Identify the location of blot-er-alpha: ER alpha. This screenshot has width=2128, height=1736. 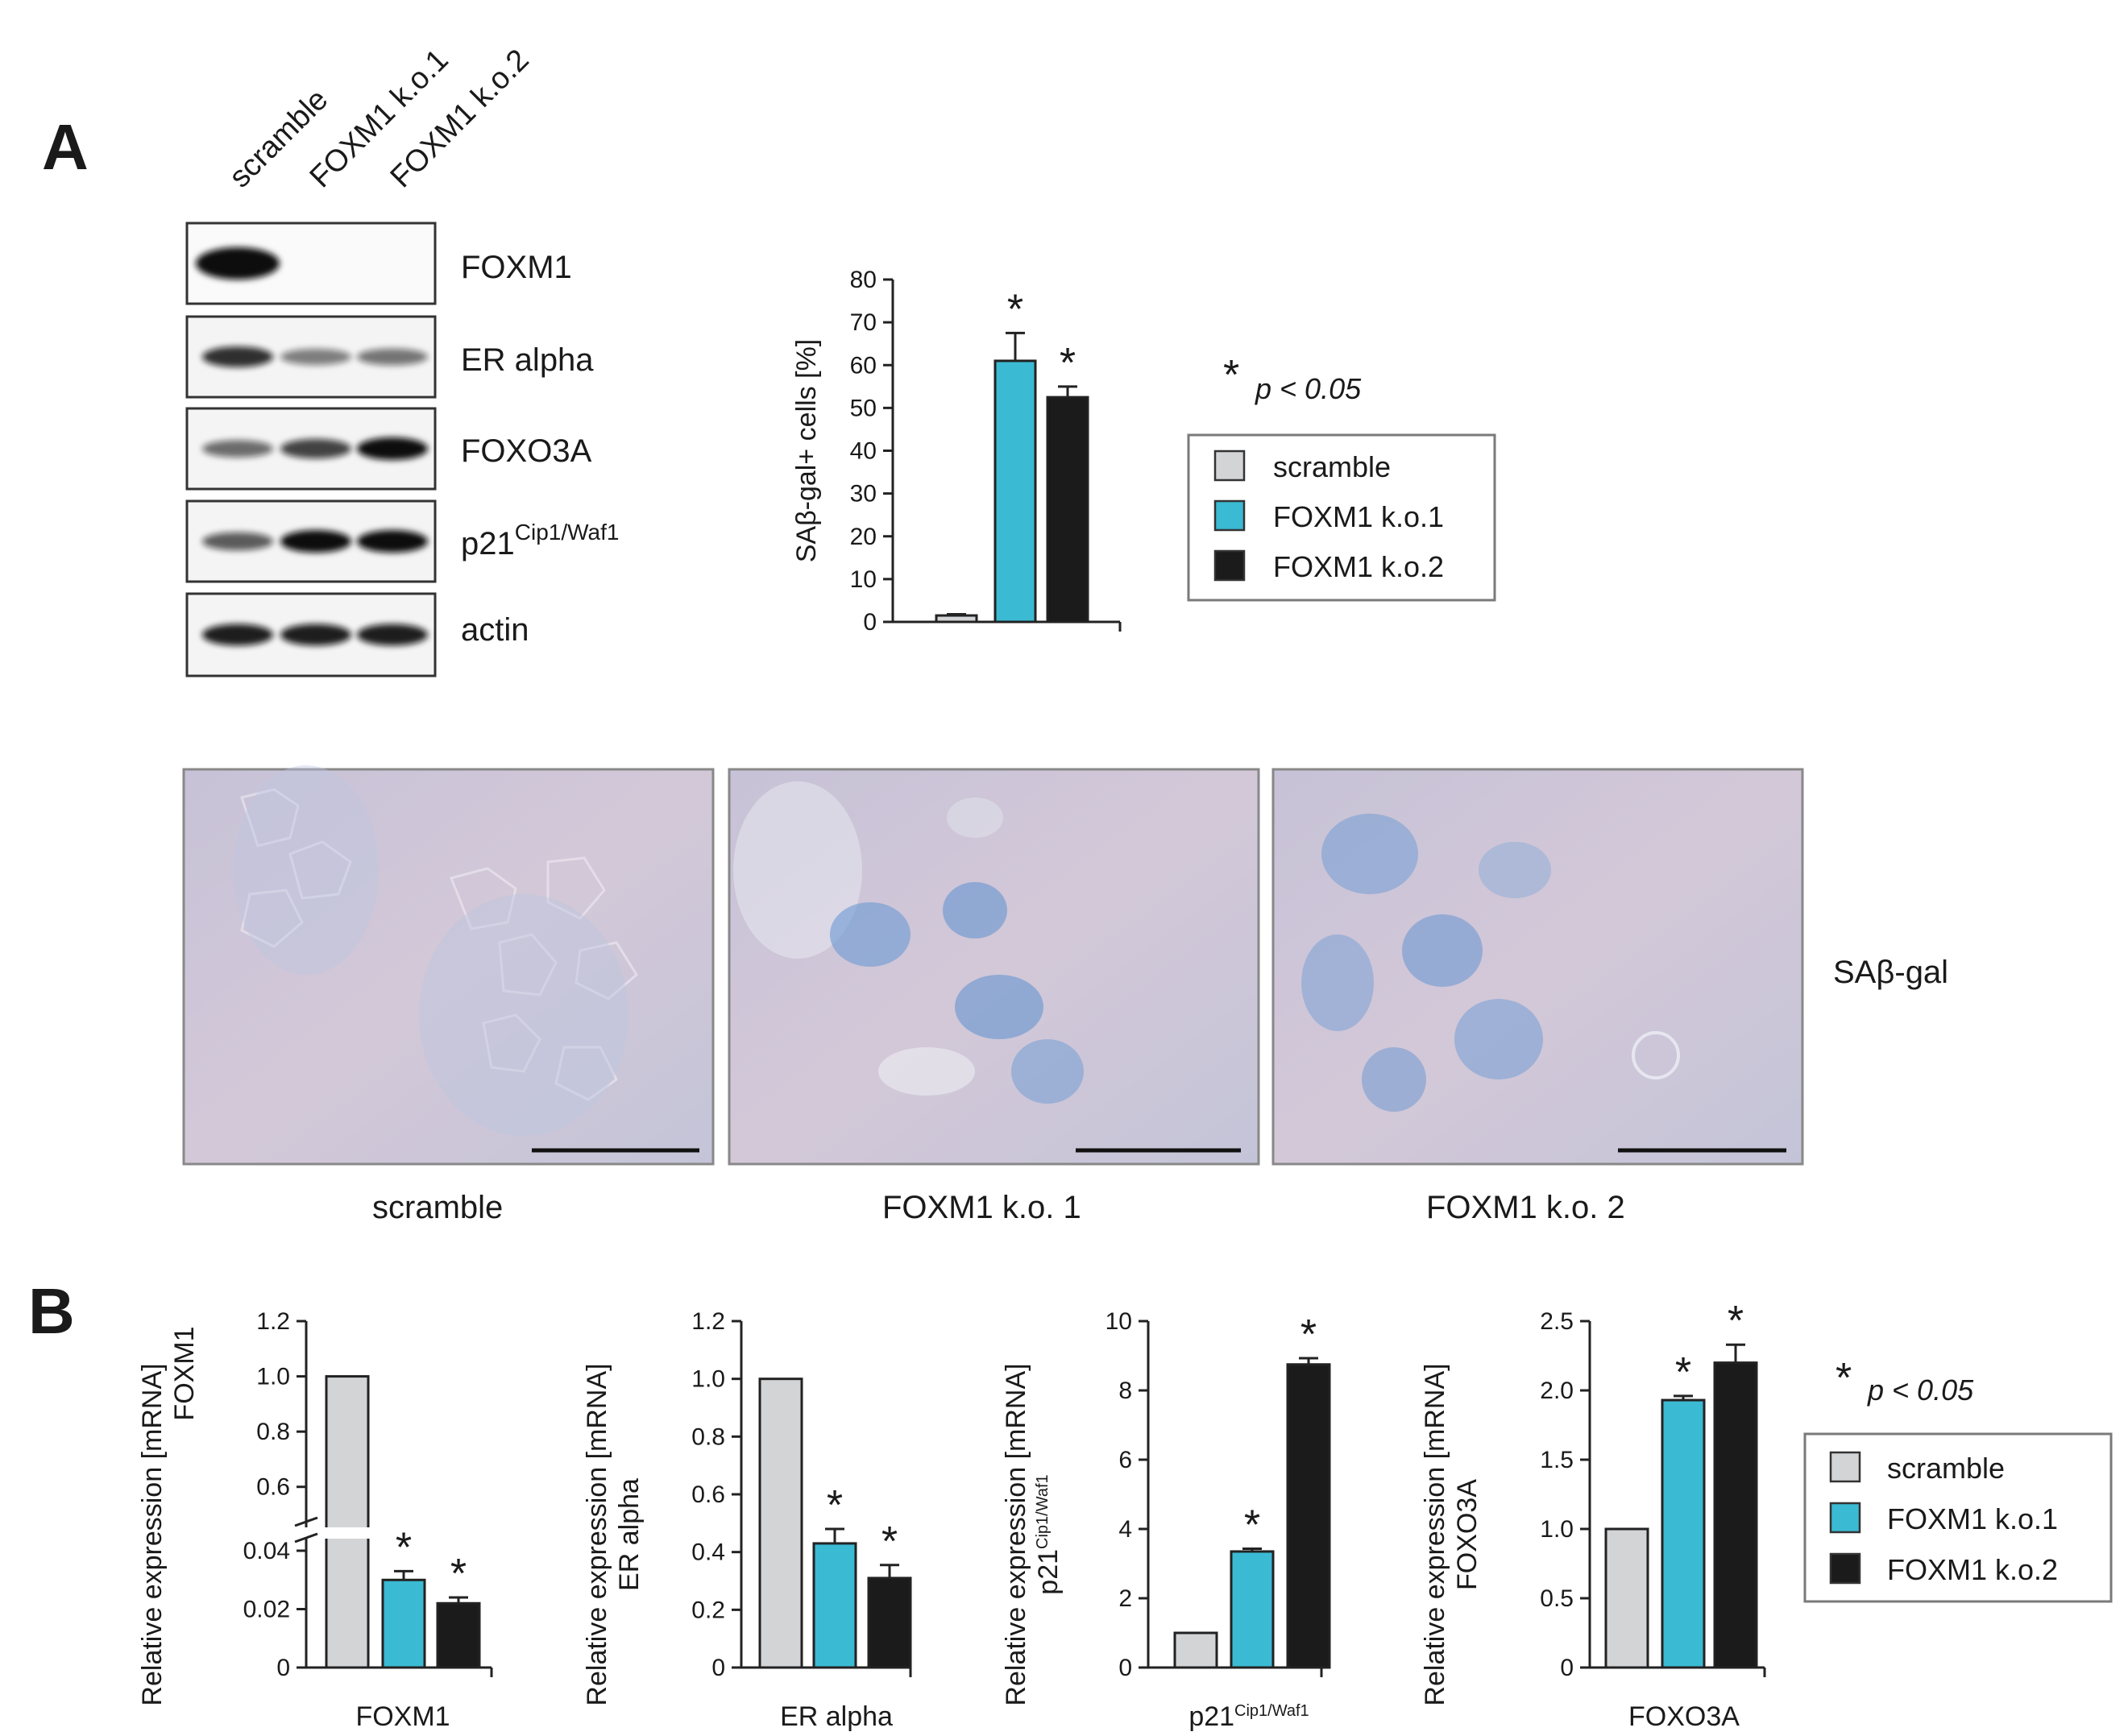
(389, 357).